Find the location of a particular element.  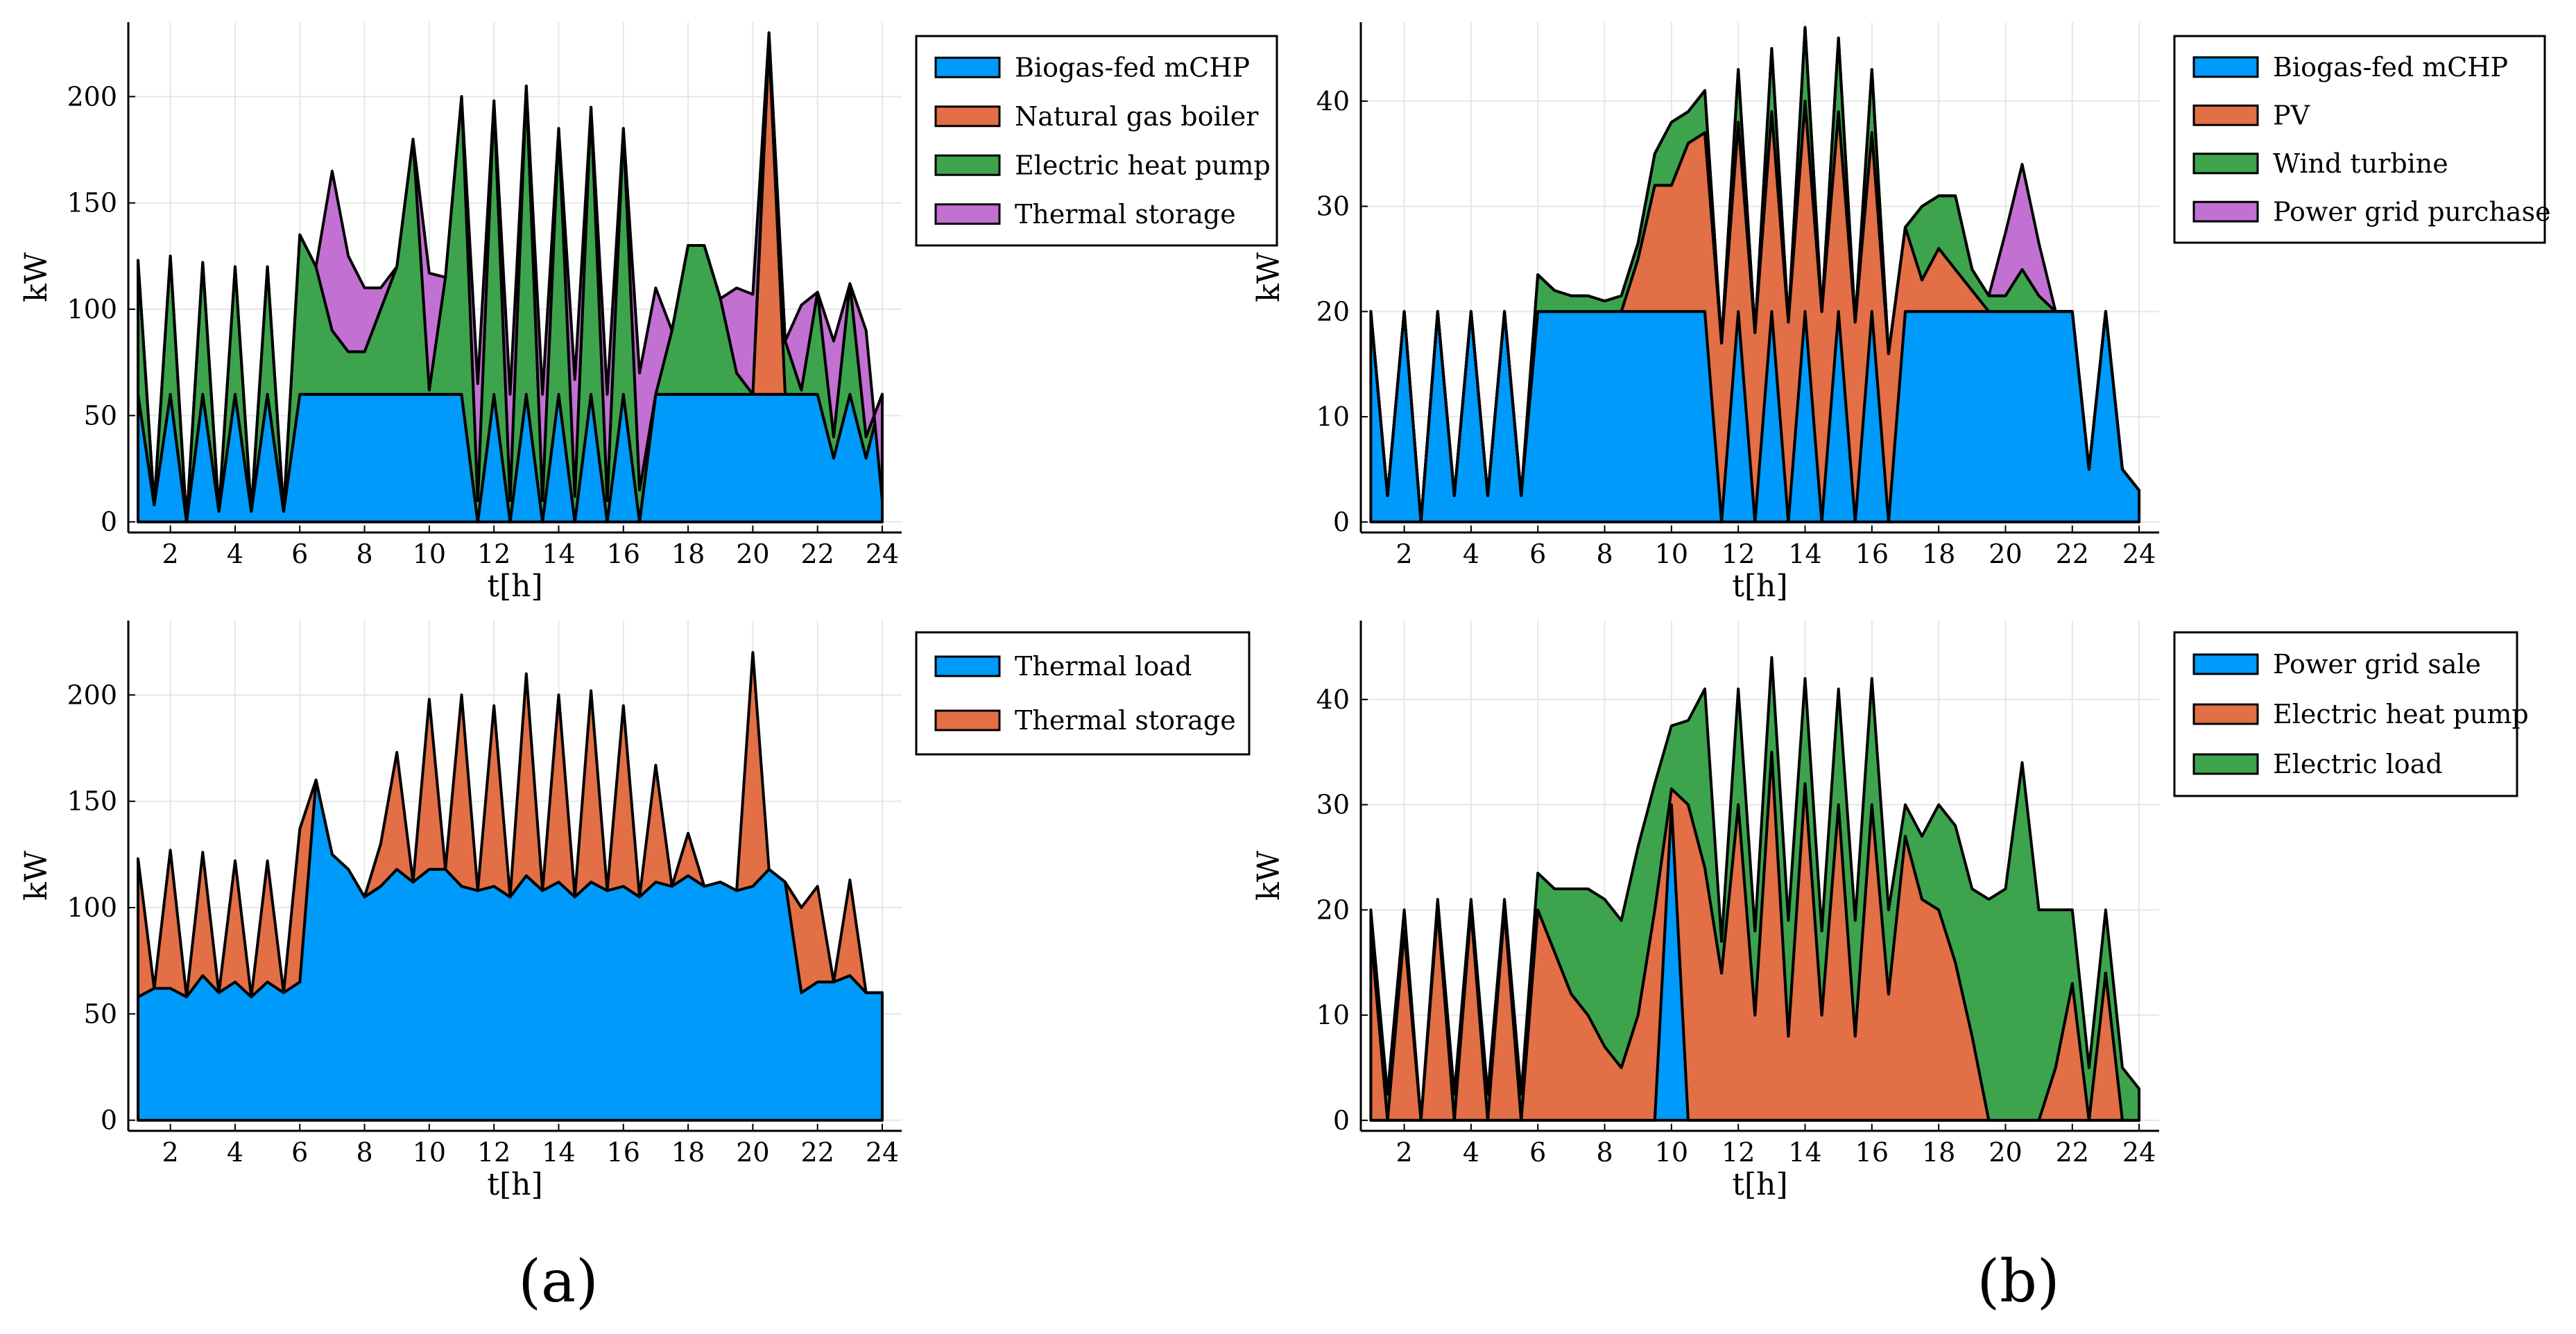

legend-label-electric-load: Electric load is located at coordinates (2358, 764).